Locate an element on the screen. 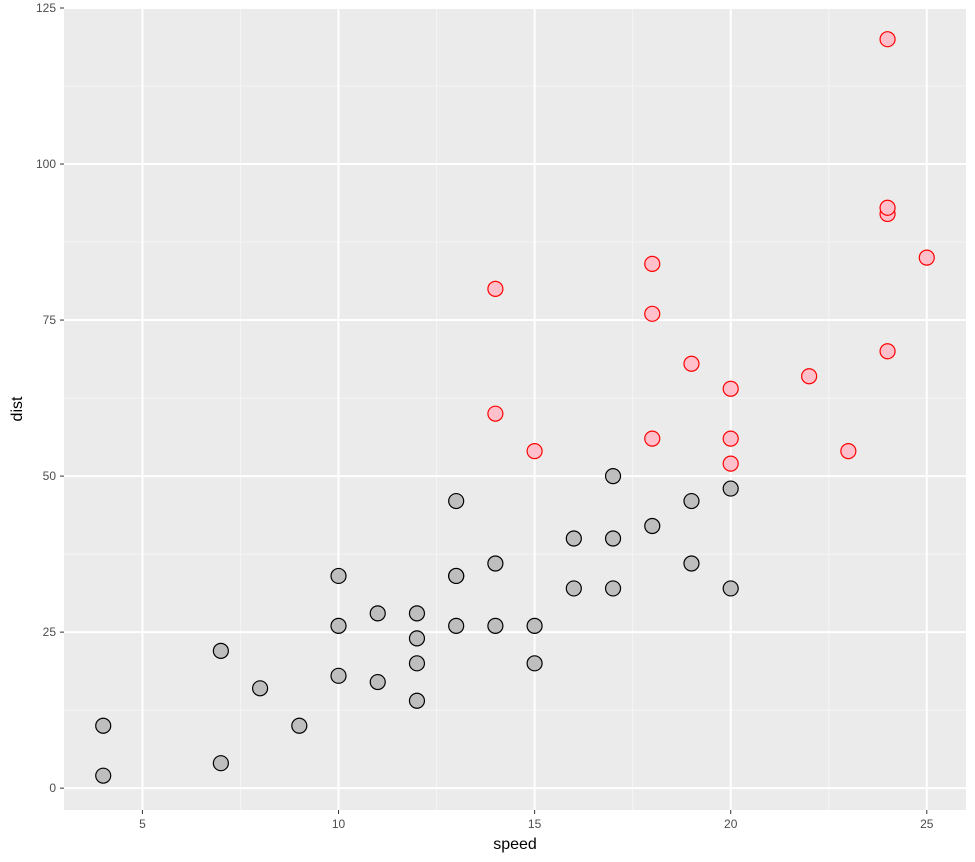 Image resolution: width=975 pixels, height=862 pixels. x-axis: 5 10 15 20 25 is located at coordinates (536, 820).